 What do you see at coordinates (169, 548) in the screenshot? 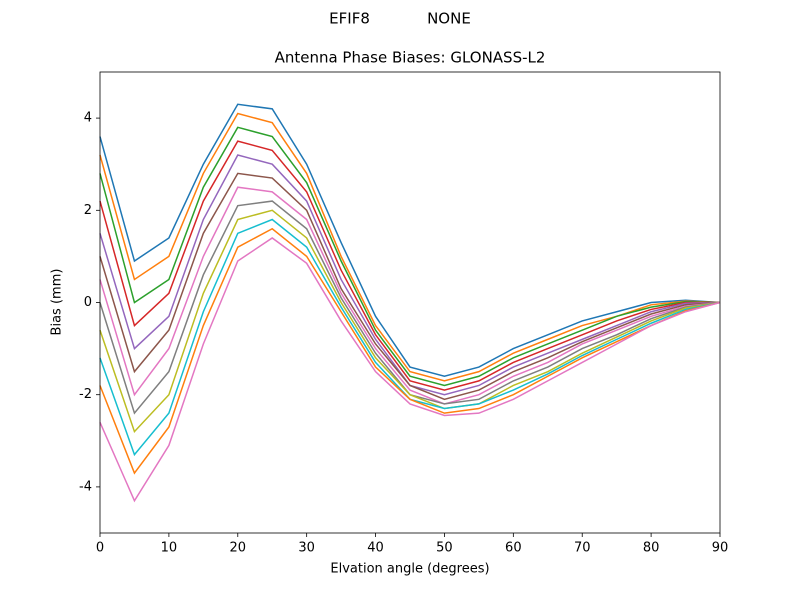
I see `x-tick-label: 10` at bounding box center [169, 548].